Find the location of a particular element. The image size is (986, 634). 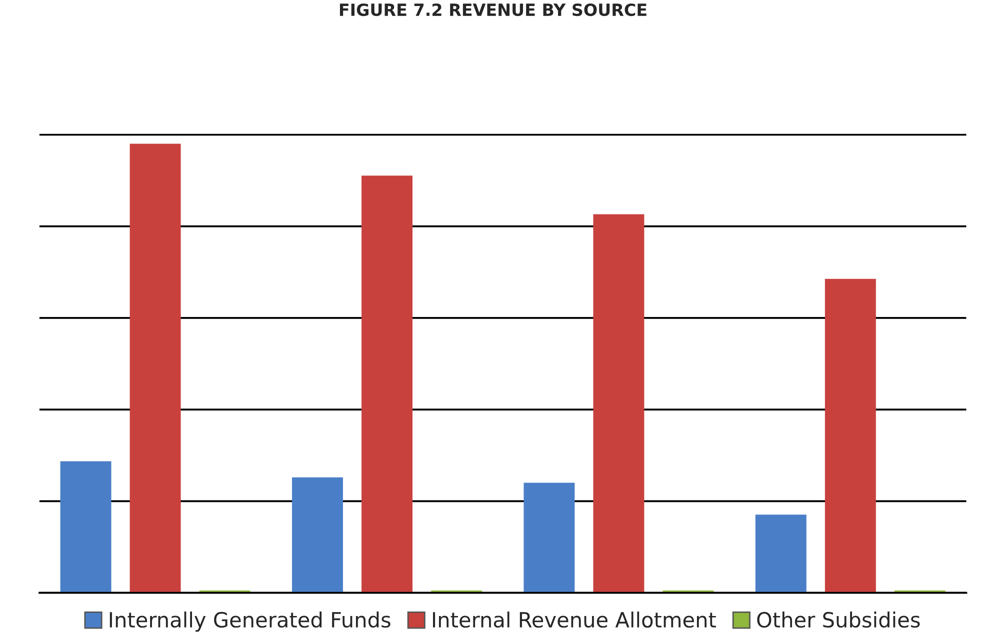

legend-label: Internally Generated Funds is located at coordinates (250, 622).